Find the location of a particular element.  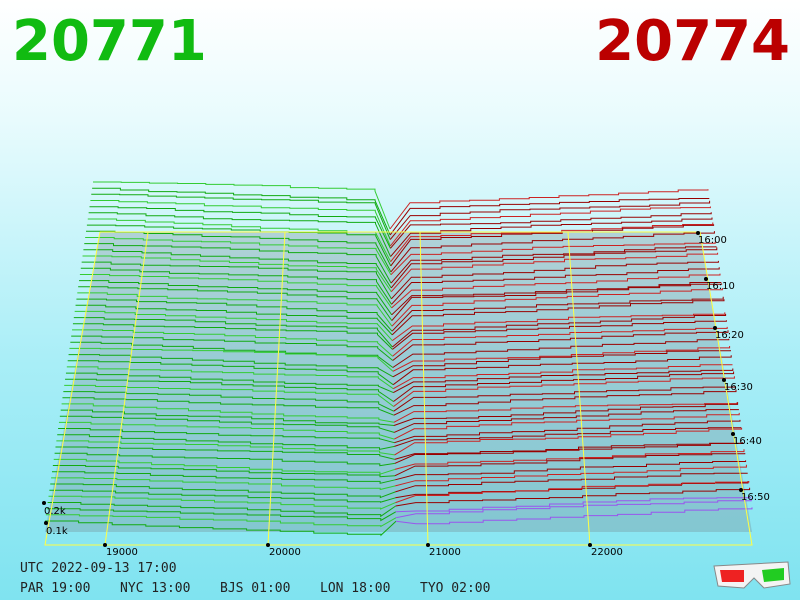

zone-clock: BJS 01:00 is located at coordinates (255, 588).